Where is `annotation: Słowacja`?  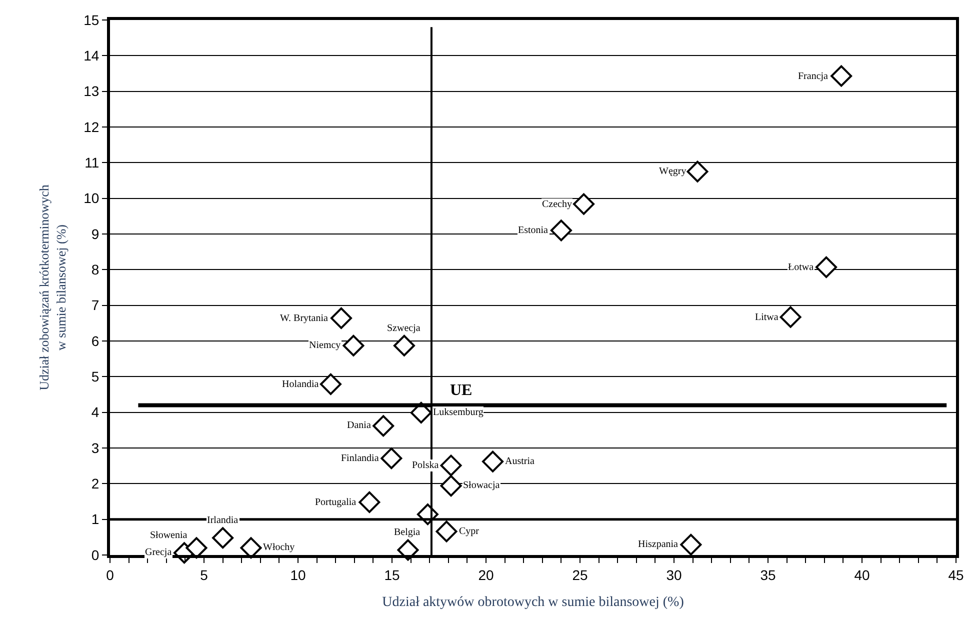
annotation: Słowacja is located at coordinates (481, 485).